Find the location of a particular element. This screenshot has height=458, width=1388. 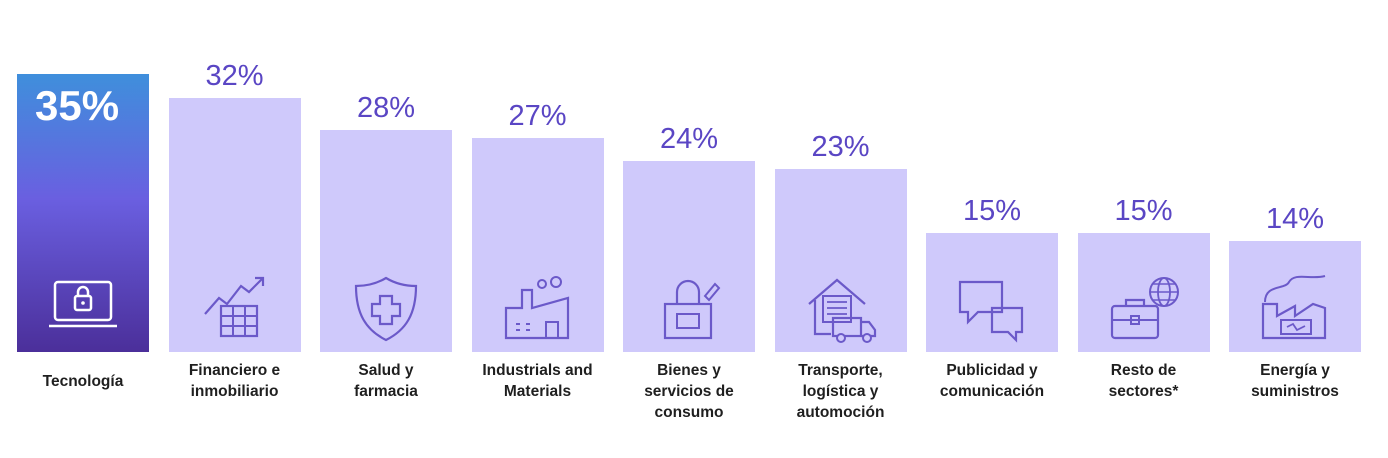

value-label-2: 32% is located at coordinates (234, 75).